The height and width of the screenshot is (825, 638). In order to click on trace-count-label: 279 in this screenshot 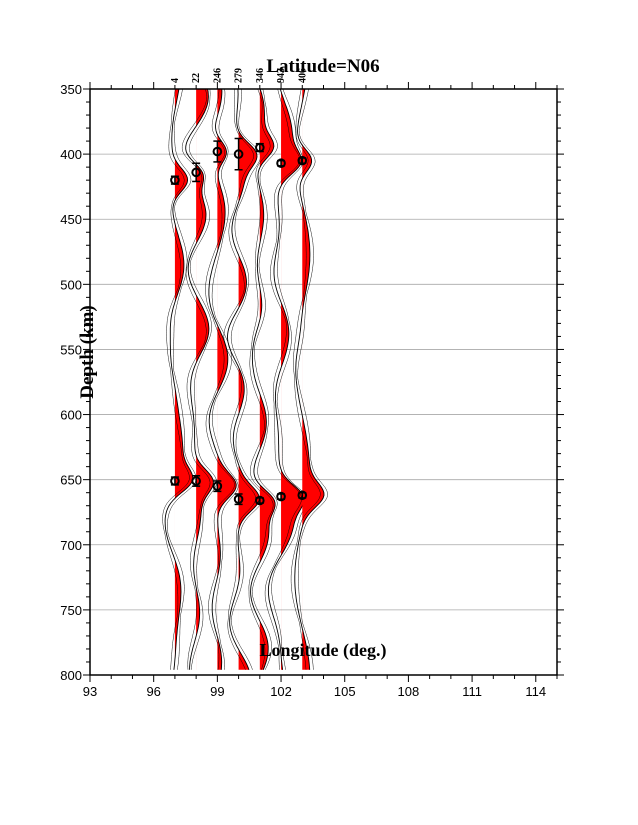, I will do `click(239, 75)`.